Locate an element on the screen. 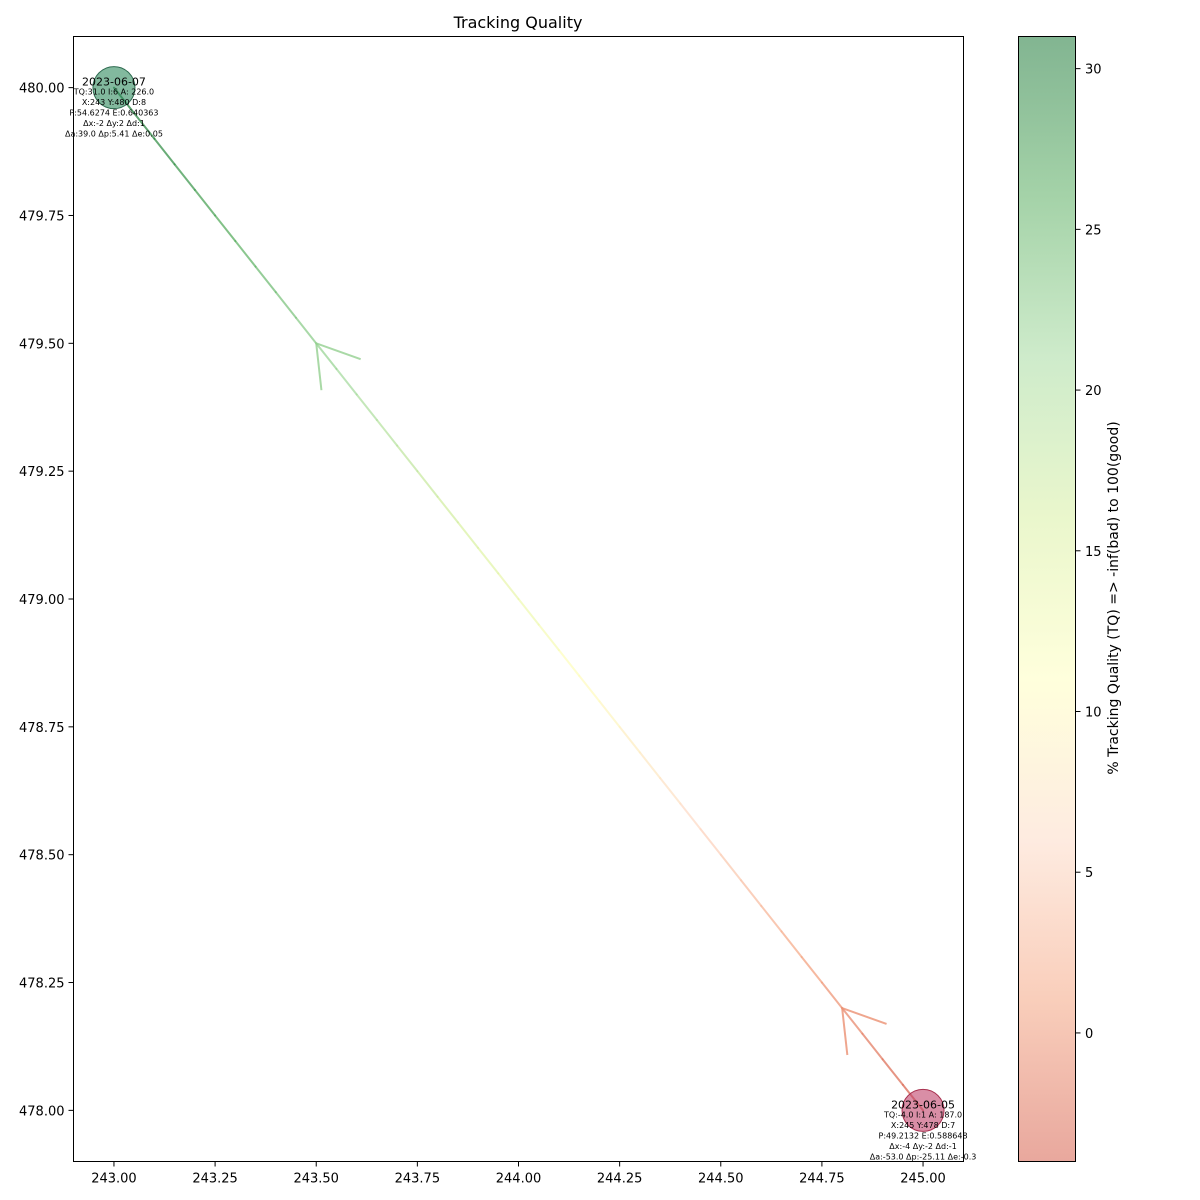  x-tick-label: 245.00 is located at coordinates (923, 1179).